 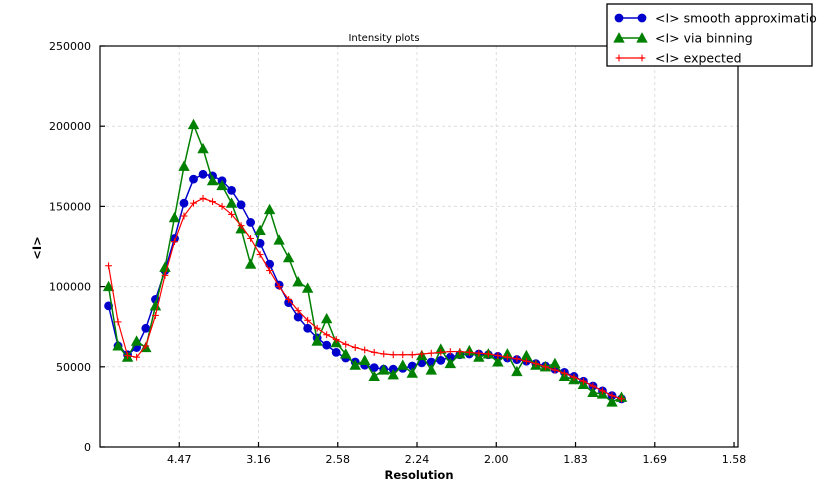 What do you see at coordinates (258, 459) in the screenshot?
I see `x-tick-label: 3.16` at bounding box center [258, 459].